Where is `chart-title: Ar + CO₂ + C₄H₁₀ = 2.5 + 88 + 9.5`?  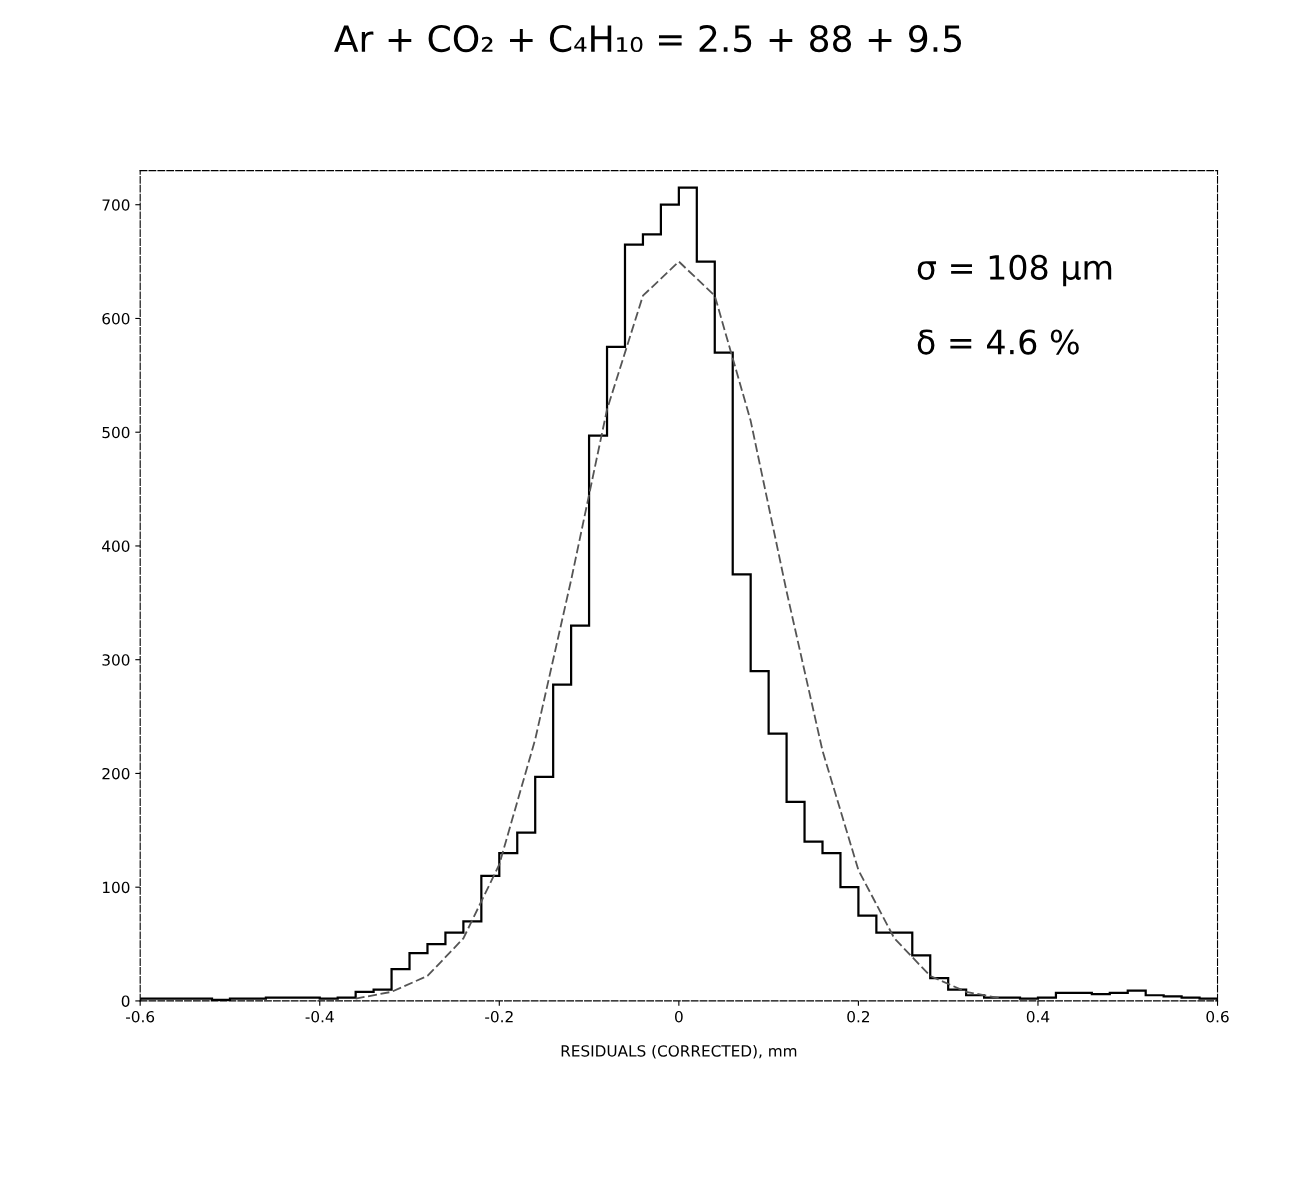 chart-title: Ar + CO₂ + C₄H₁₀ = 2.5 + 88 + 9.5 is located at coordinates (648, 38).